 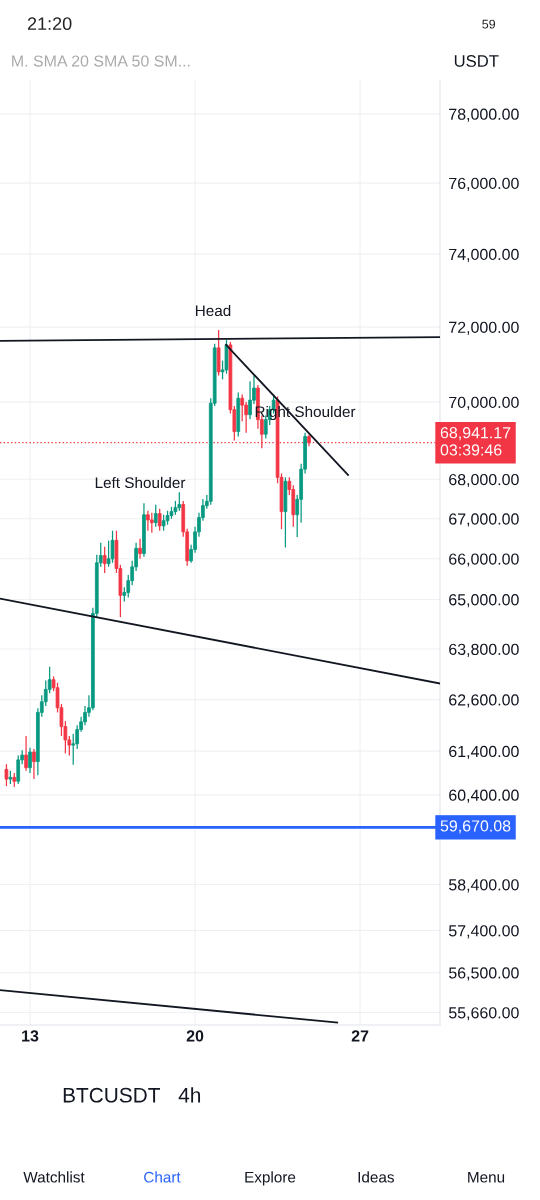 What do you see at coordinates (483, 1014) in the screenshot?
I see `y-tick-label: 55,660.00` at bounding box center [483, 1014].